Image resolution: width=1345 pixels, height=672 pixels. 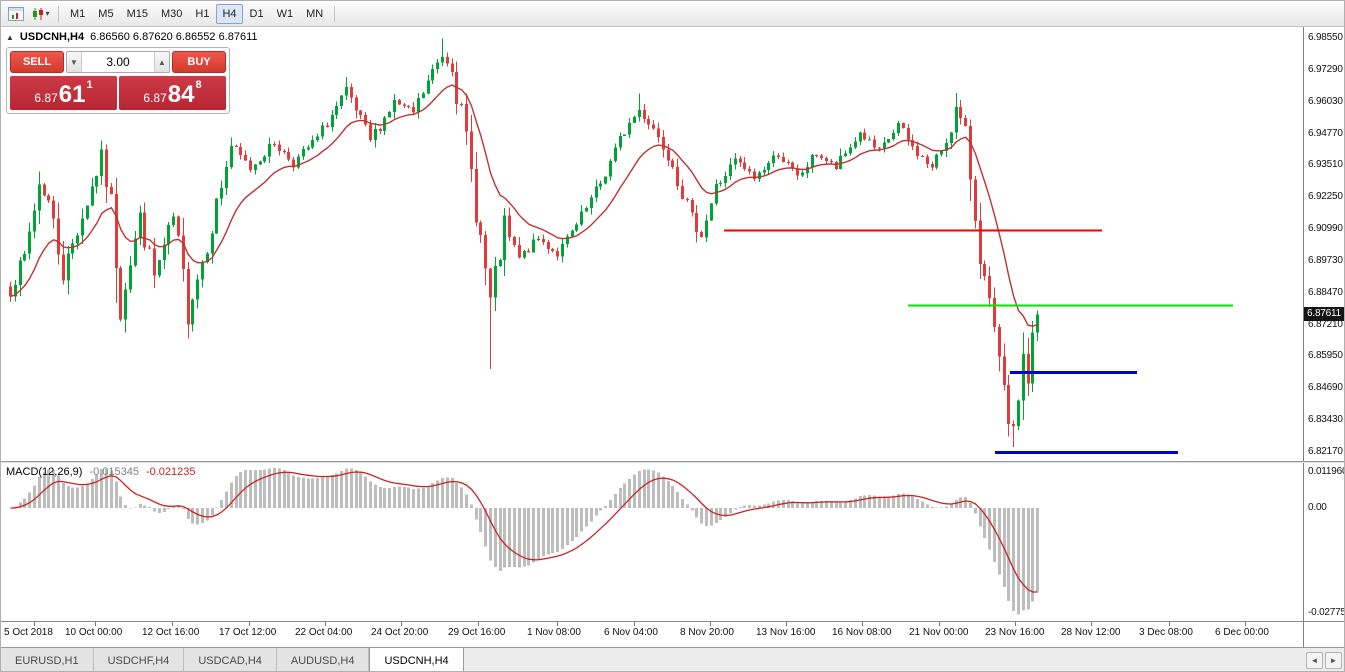 What do you see at coordinates (285, 13) in the screenshot?
I see `timeframe-button-w1: W1` at bounding box center [285, 13].